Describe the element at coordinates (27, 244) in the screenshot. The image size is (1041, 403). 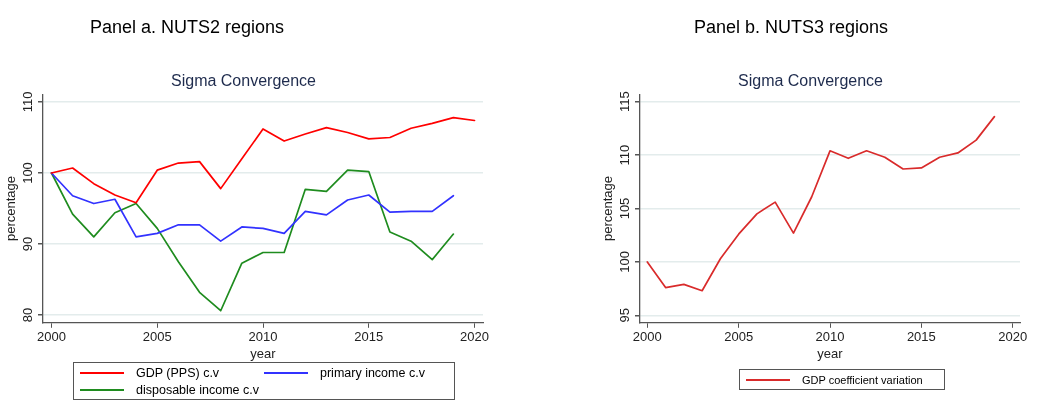
I see `y-tick-label: 90` at that location.